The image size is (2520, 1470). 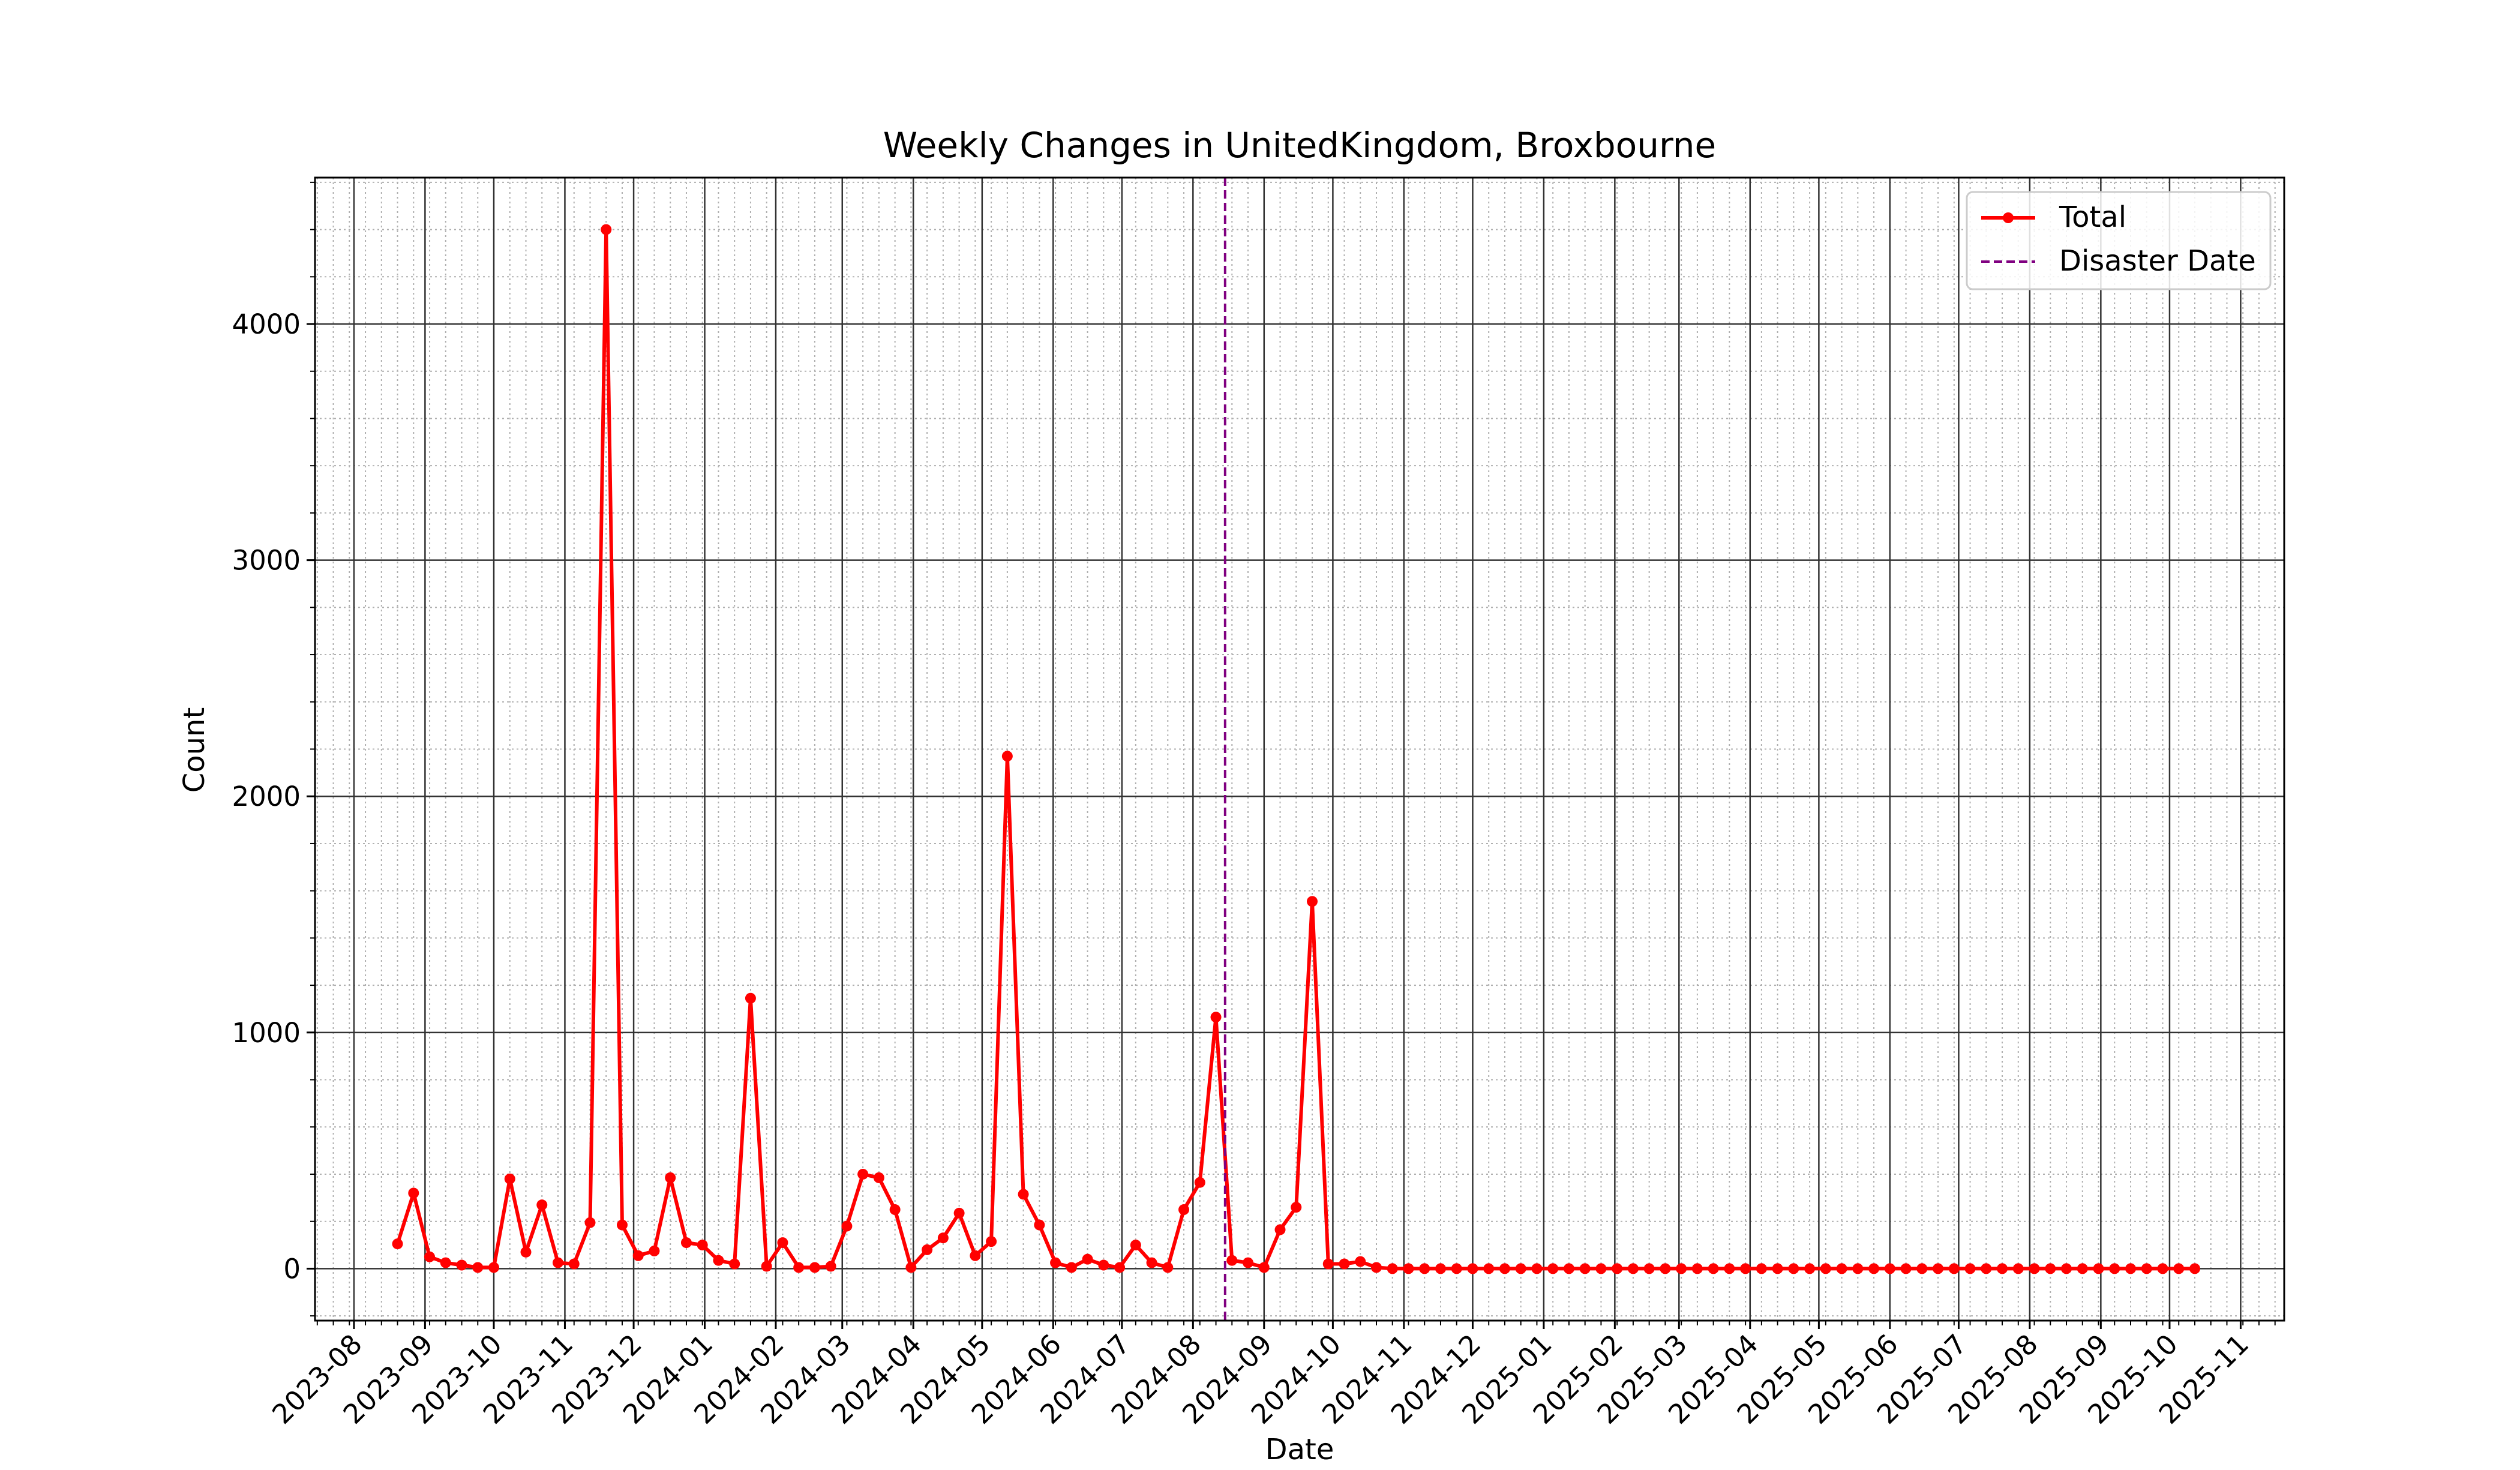 I want to click on x-axis-label: Date, so click(x=1299, y=1449).